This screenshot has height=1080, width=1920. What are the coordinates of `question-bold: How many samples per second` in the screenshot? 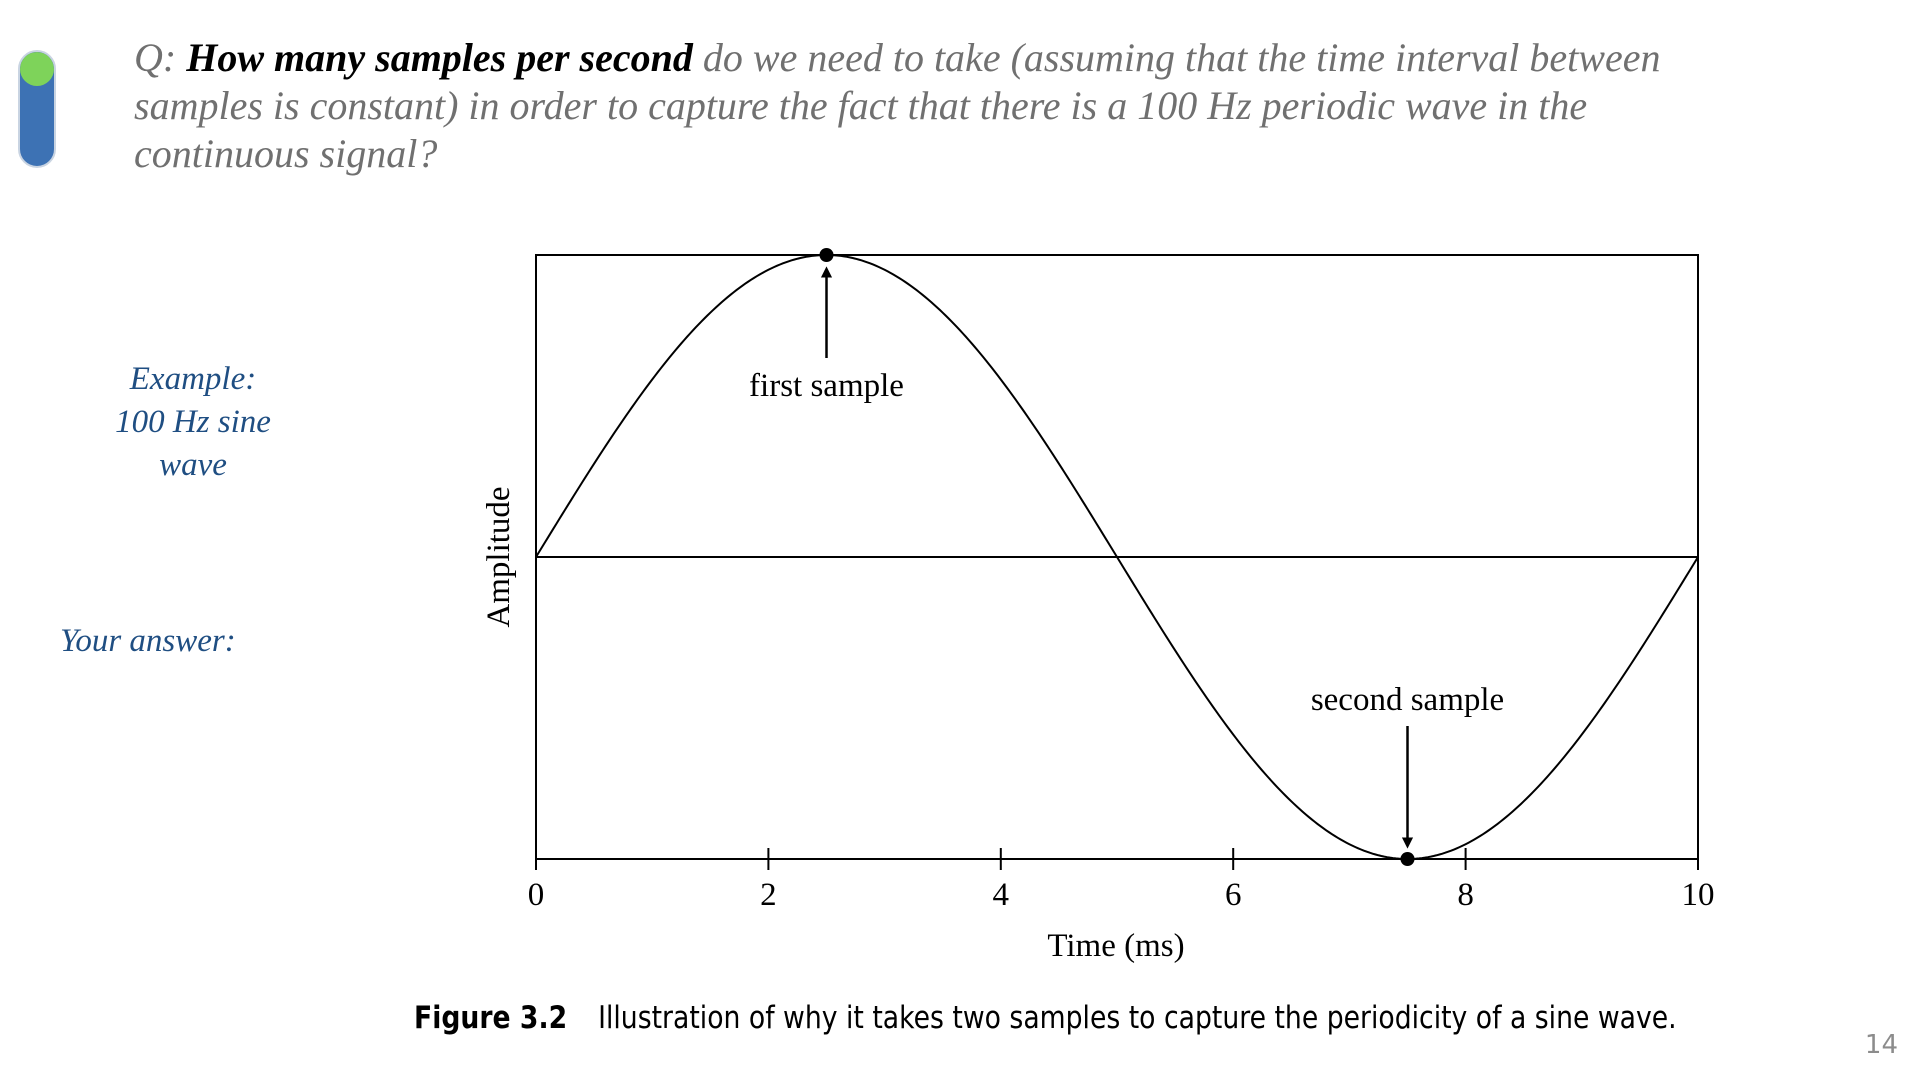 It's located at (439, 57).